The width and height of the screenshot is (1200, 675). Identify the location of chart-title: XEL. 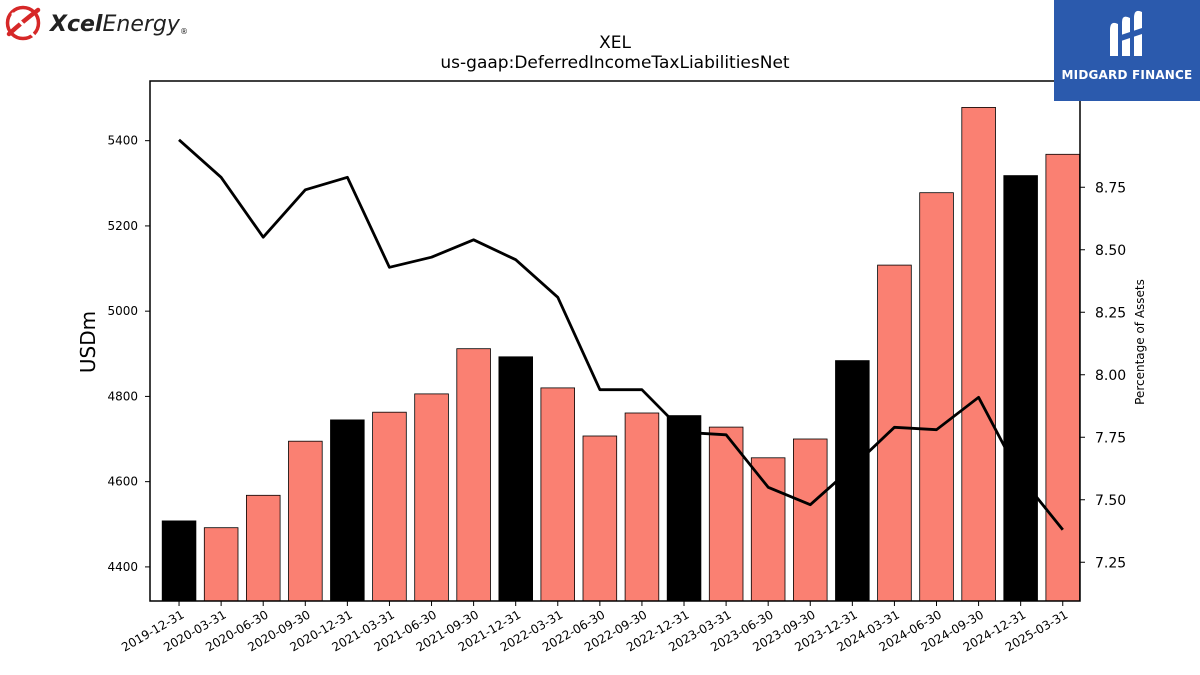
(615, 43).